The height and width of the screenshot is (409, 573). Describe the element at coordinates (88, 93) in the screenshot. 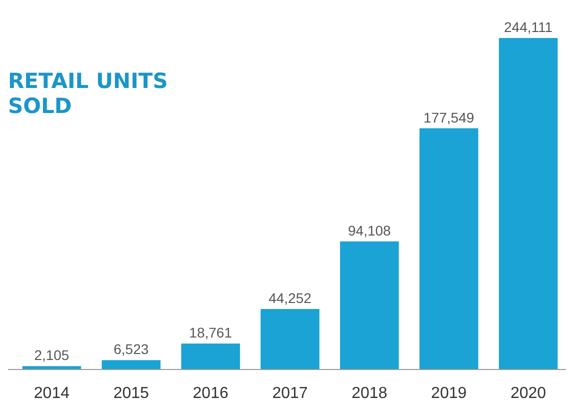

I see `text: RETAIL UNITS SOLD` at that location.